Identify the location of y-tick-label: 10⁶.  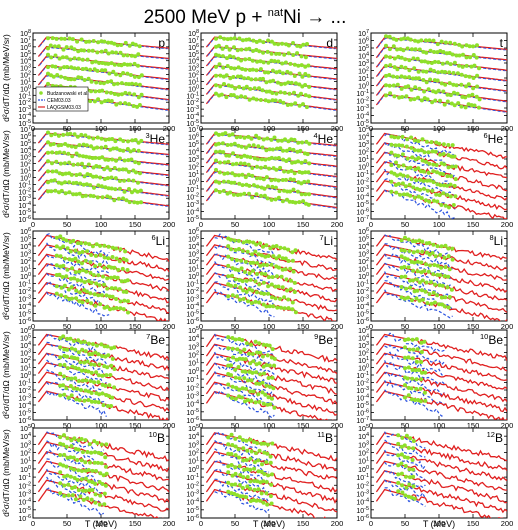
(363, 231).